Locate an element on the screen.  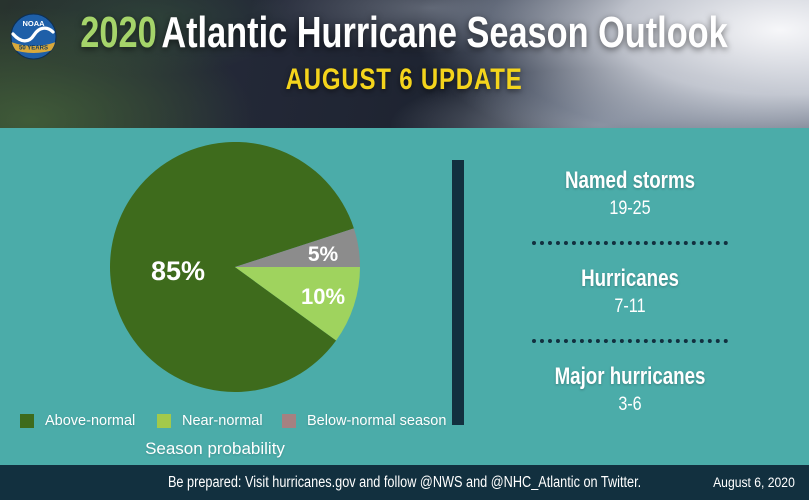
noaa-50years-ribbon is located at coordinates (33, 47).